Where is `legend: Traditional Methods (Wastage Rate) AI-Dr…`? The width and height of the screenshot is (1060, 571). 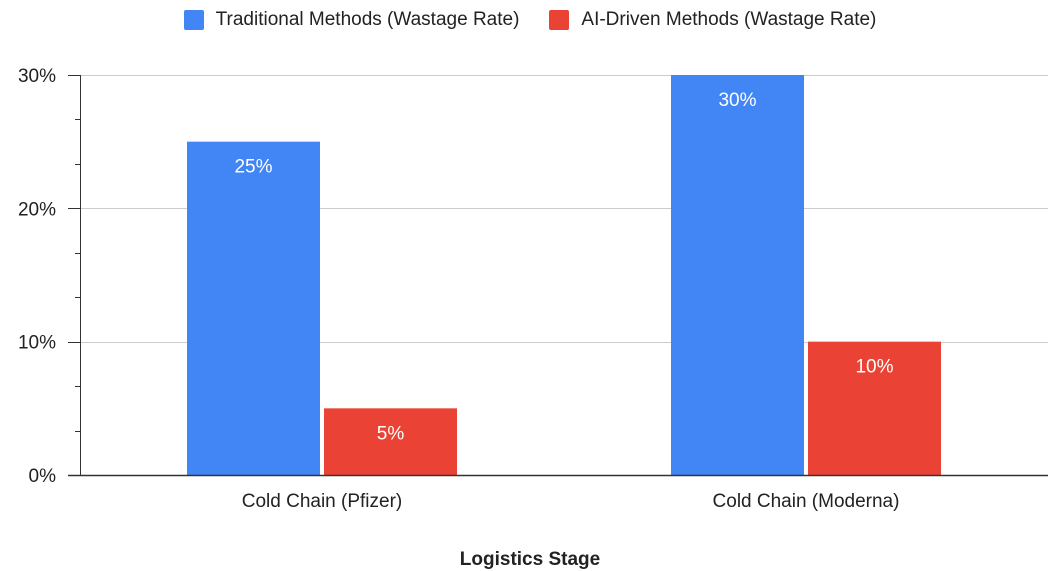 legend: Traditional Methods (Wastage Rate) AI-Dr… is located at coordinates (530, 20).